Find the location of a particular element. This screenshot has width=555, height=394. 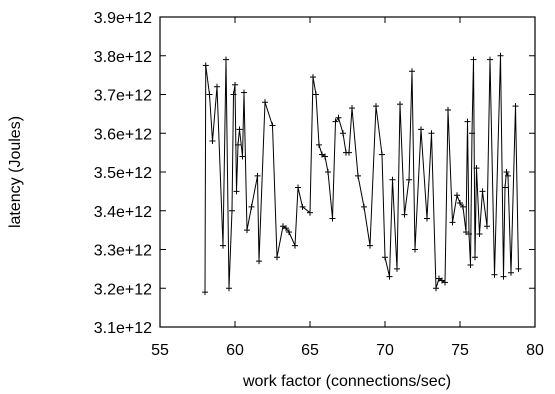

x-tick-label: 65 is located at coordinates (310, 350).